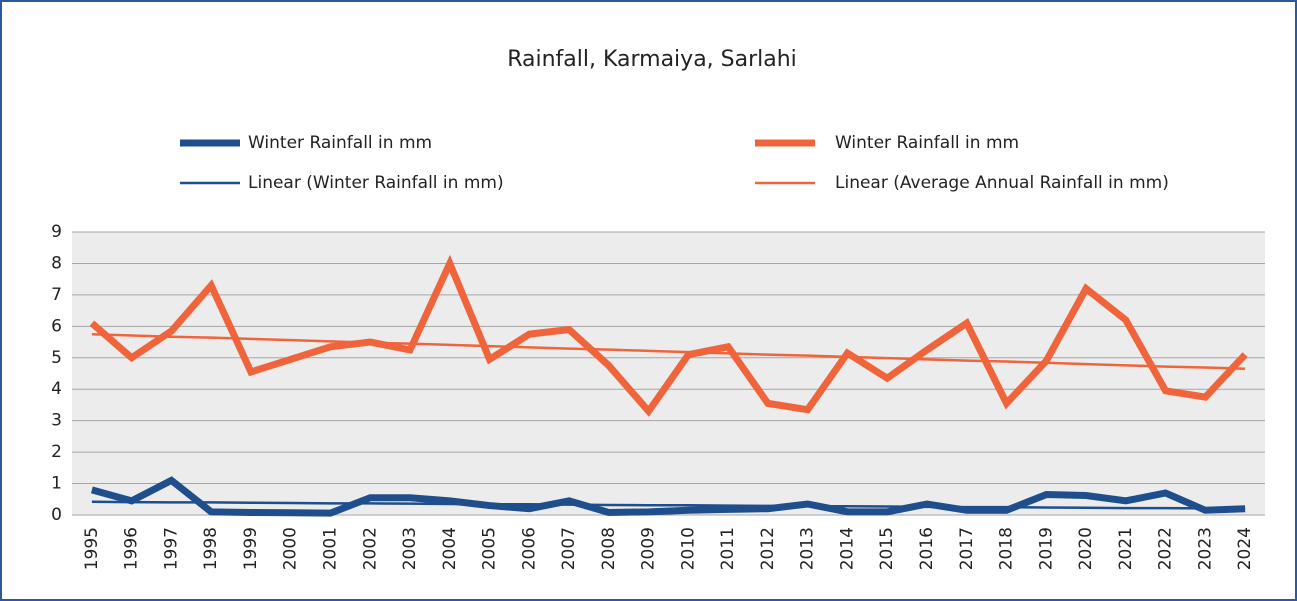 This screenshot has height=601, width=1297. Describe the element at coordinates (450, 548) in the screenshot. I see `x-tick-label: 2004` at that location.